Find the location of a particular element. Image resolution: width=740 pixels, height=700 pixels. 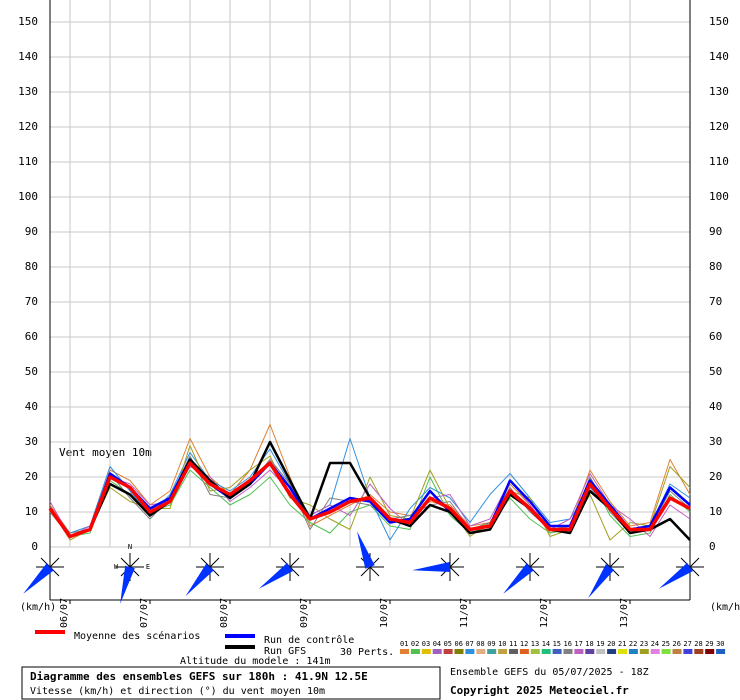

perturbation-label: 19 is located at coordinates (600, 644).